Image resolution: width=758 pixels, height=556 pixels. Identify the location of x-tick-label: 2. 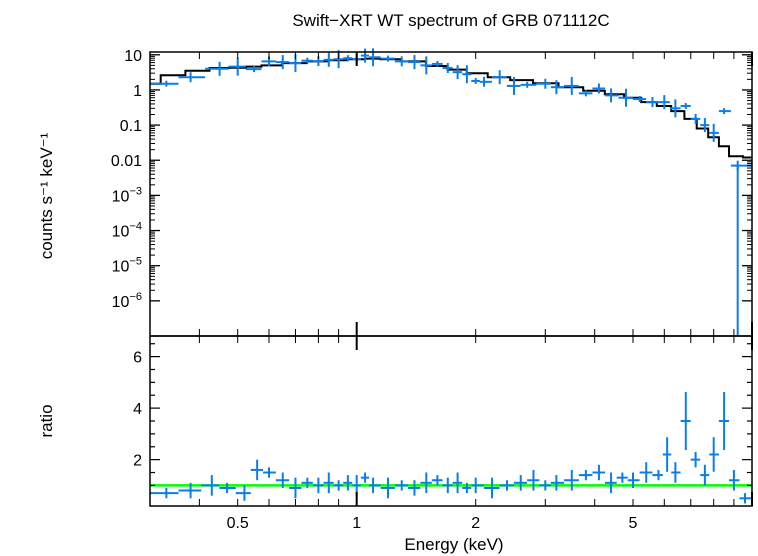
(475, 523).